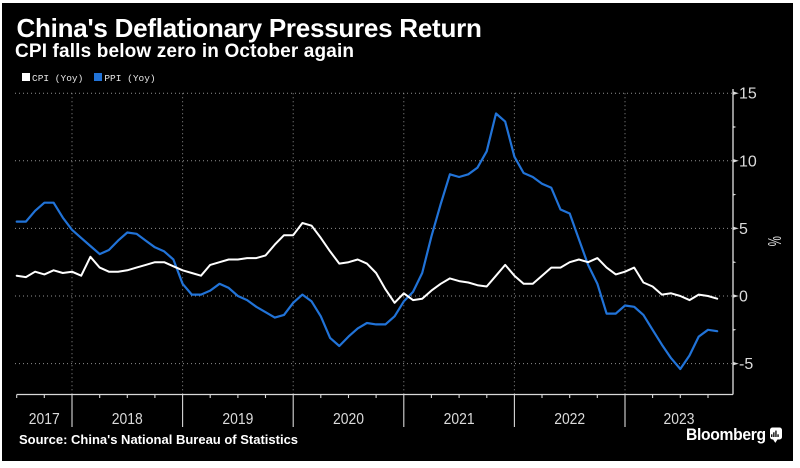  I want to click on svg-text: 0, so click(743, 297).